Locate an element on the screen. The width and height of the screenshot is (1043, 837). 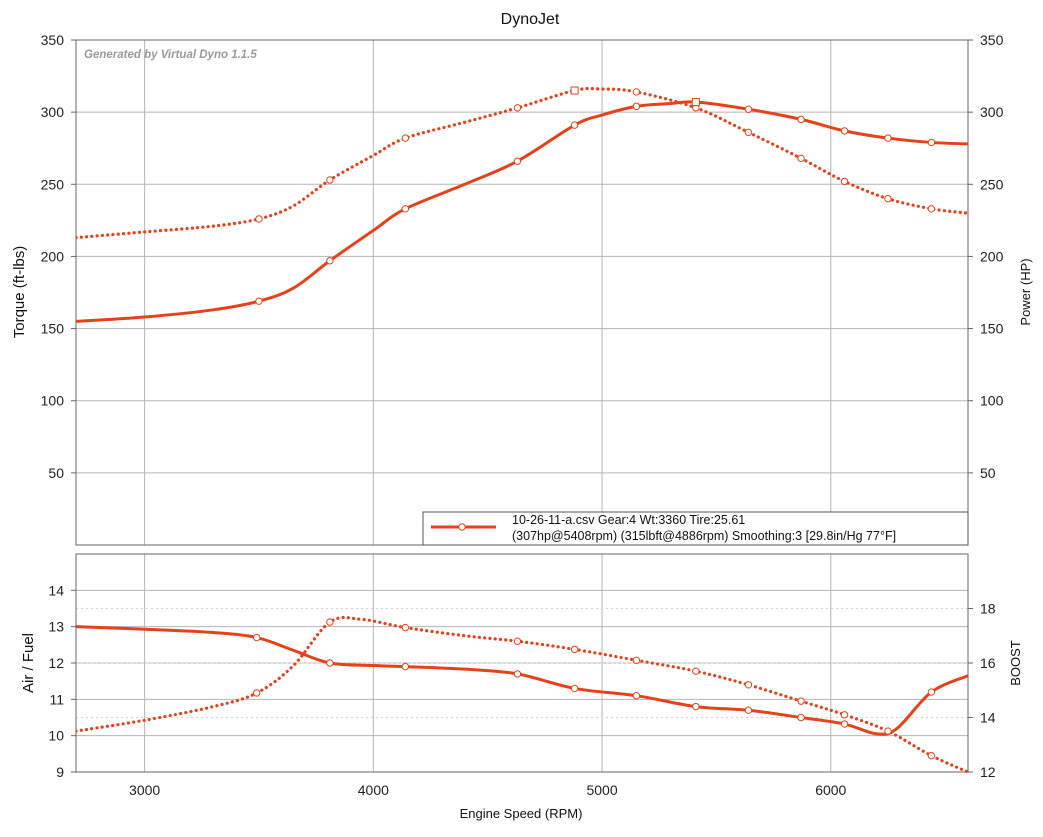
y2-tick-label: 14 is located at coordinates (988, 718).